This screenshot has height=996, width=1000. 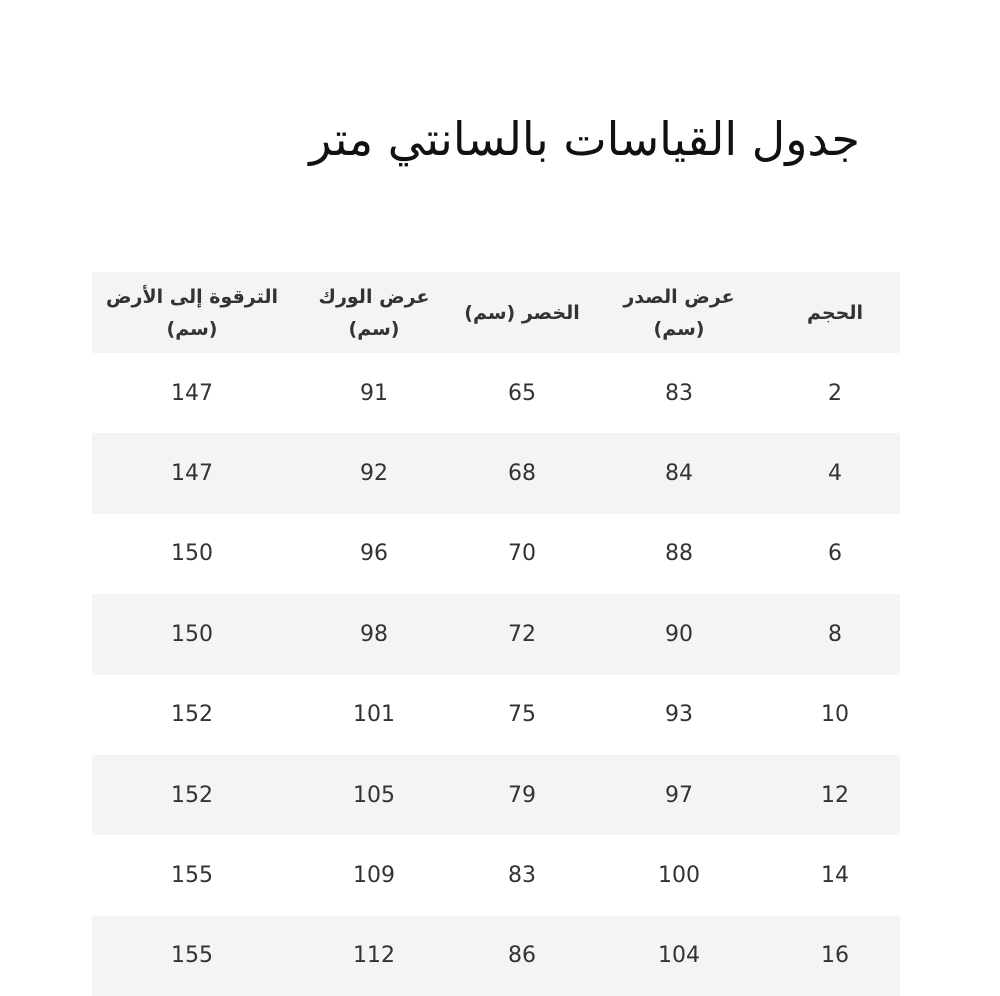 I want to click on column-header-label: الترقوة إلى الأرض, so click(x=192, y=296).